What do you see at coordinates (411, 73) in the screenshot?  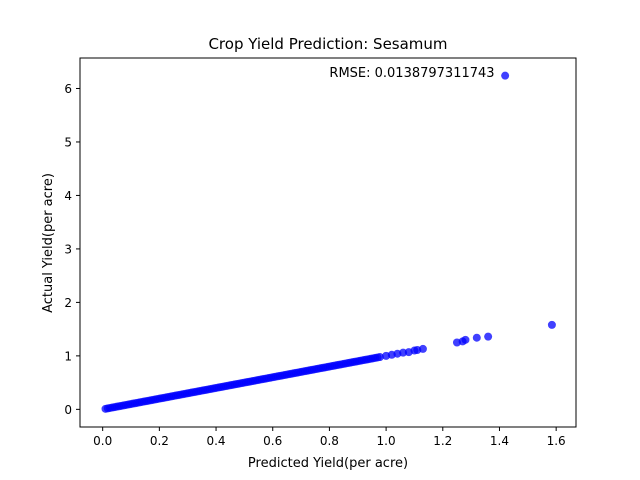 I see `rmse-annotation: RMSE: 0.0138797311743` at bounding box center [411, 73].